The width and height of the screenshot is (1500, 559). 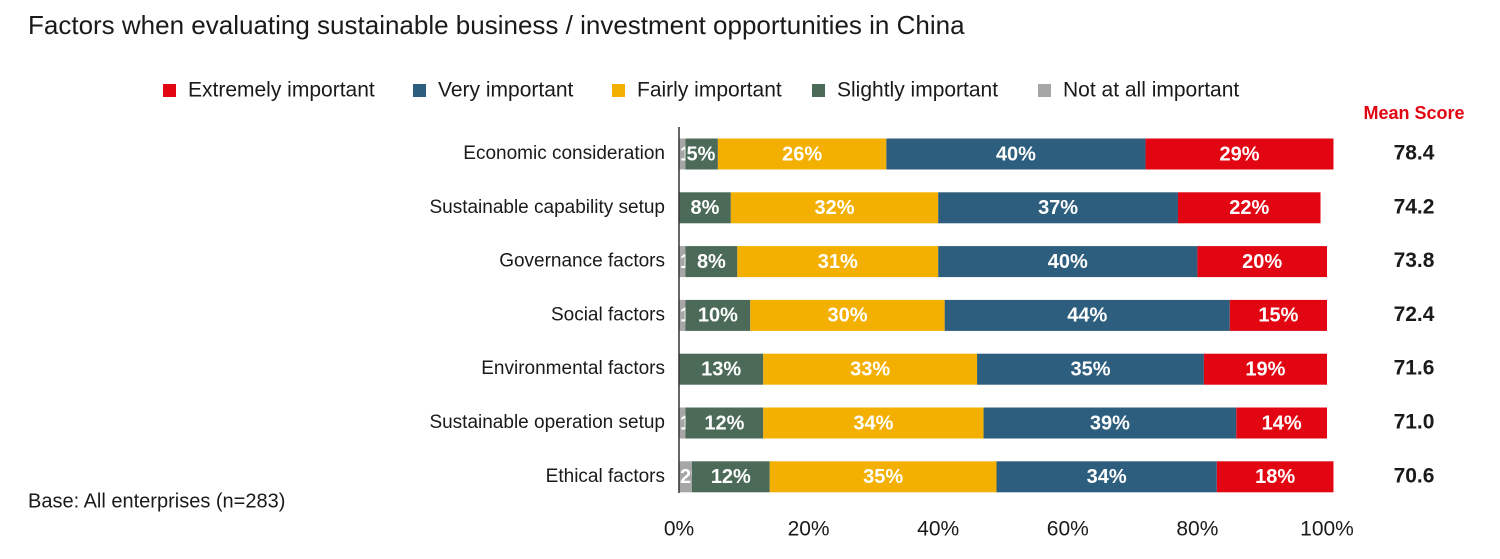 I want to click on mean-score: 72.4, so click(x=1414, y=314).